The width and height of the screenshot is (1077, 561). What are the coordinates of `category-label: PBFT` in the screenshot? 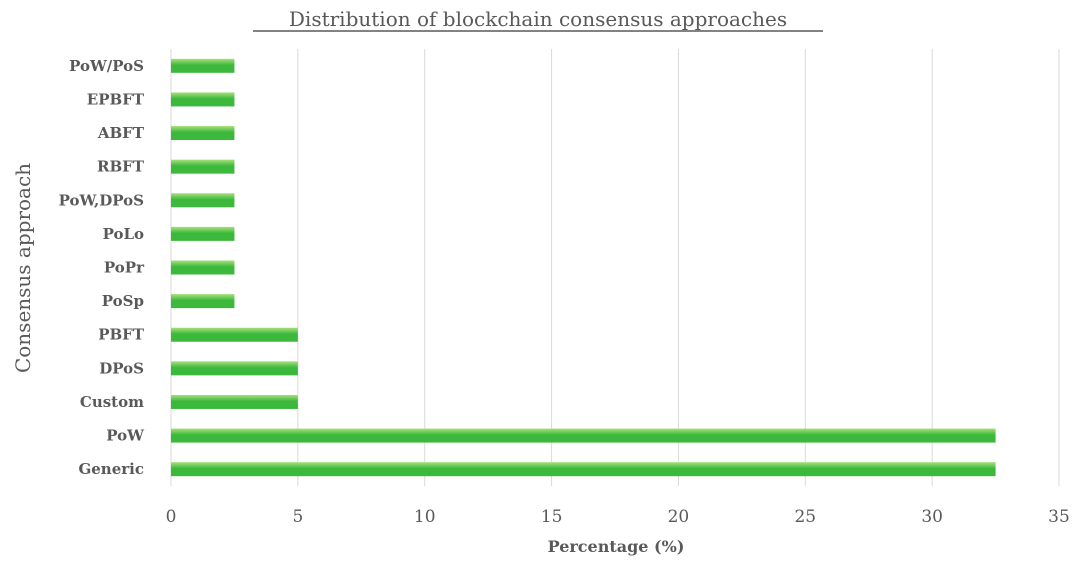 It's located at (121, 335).